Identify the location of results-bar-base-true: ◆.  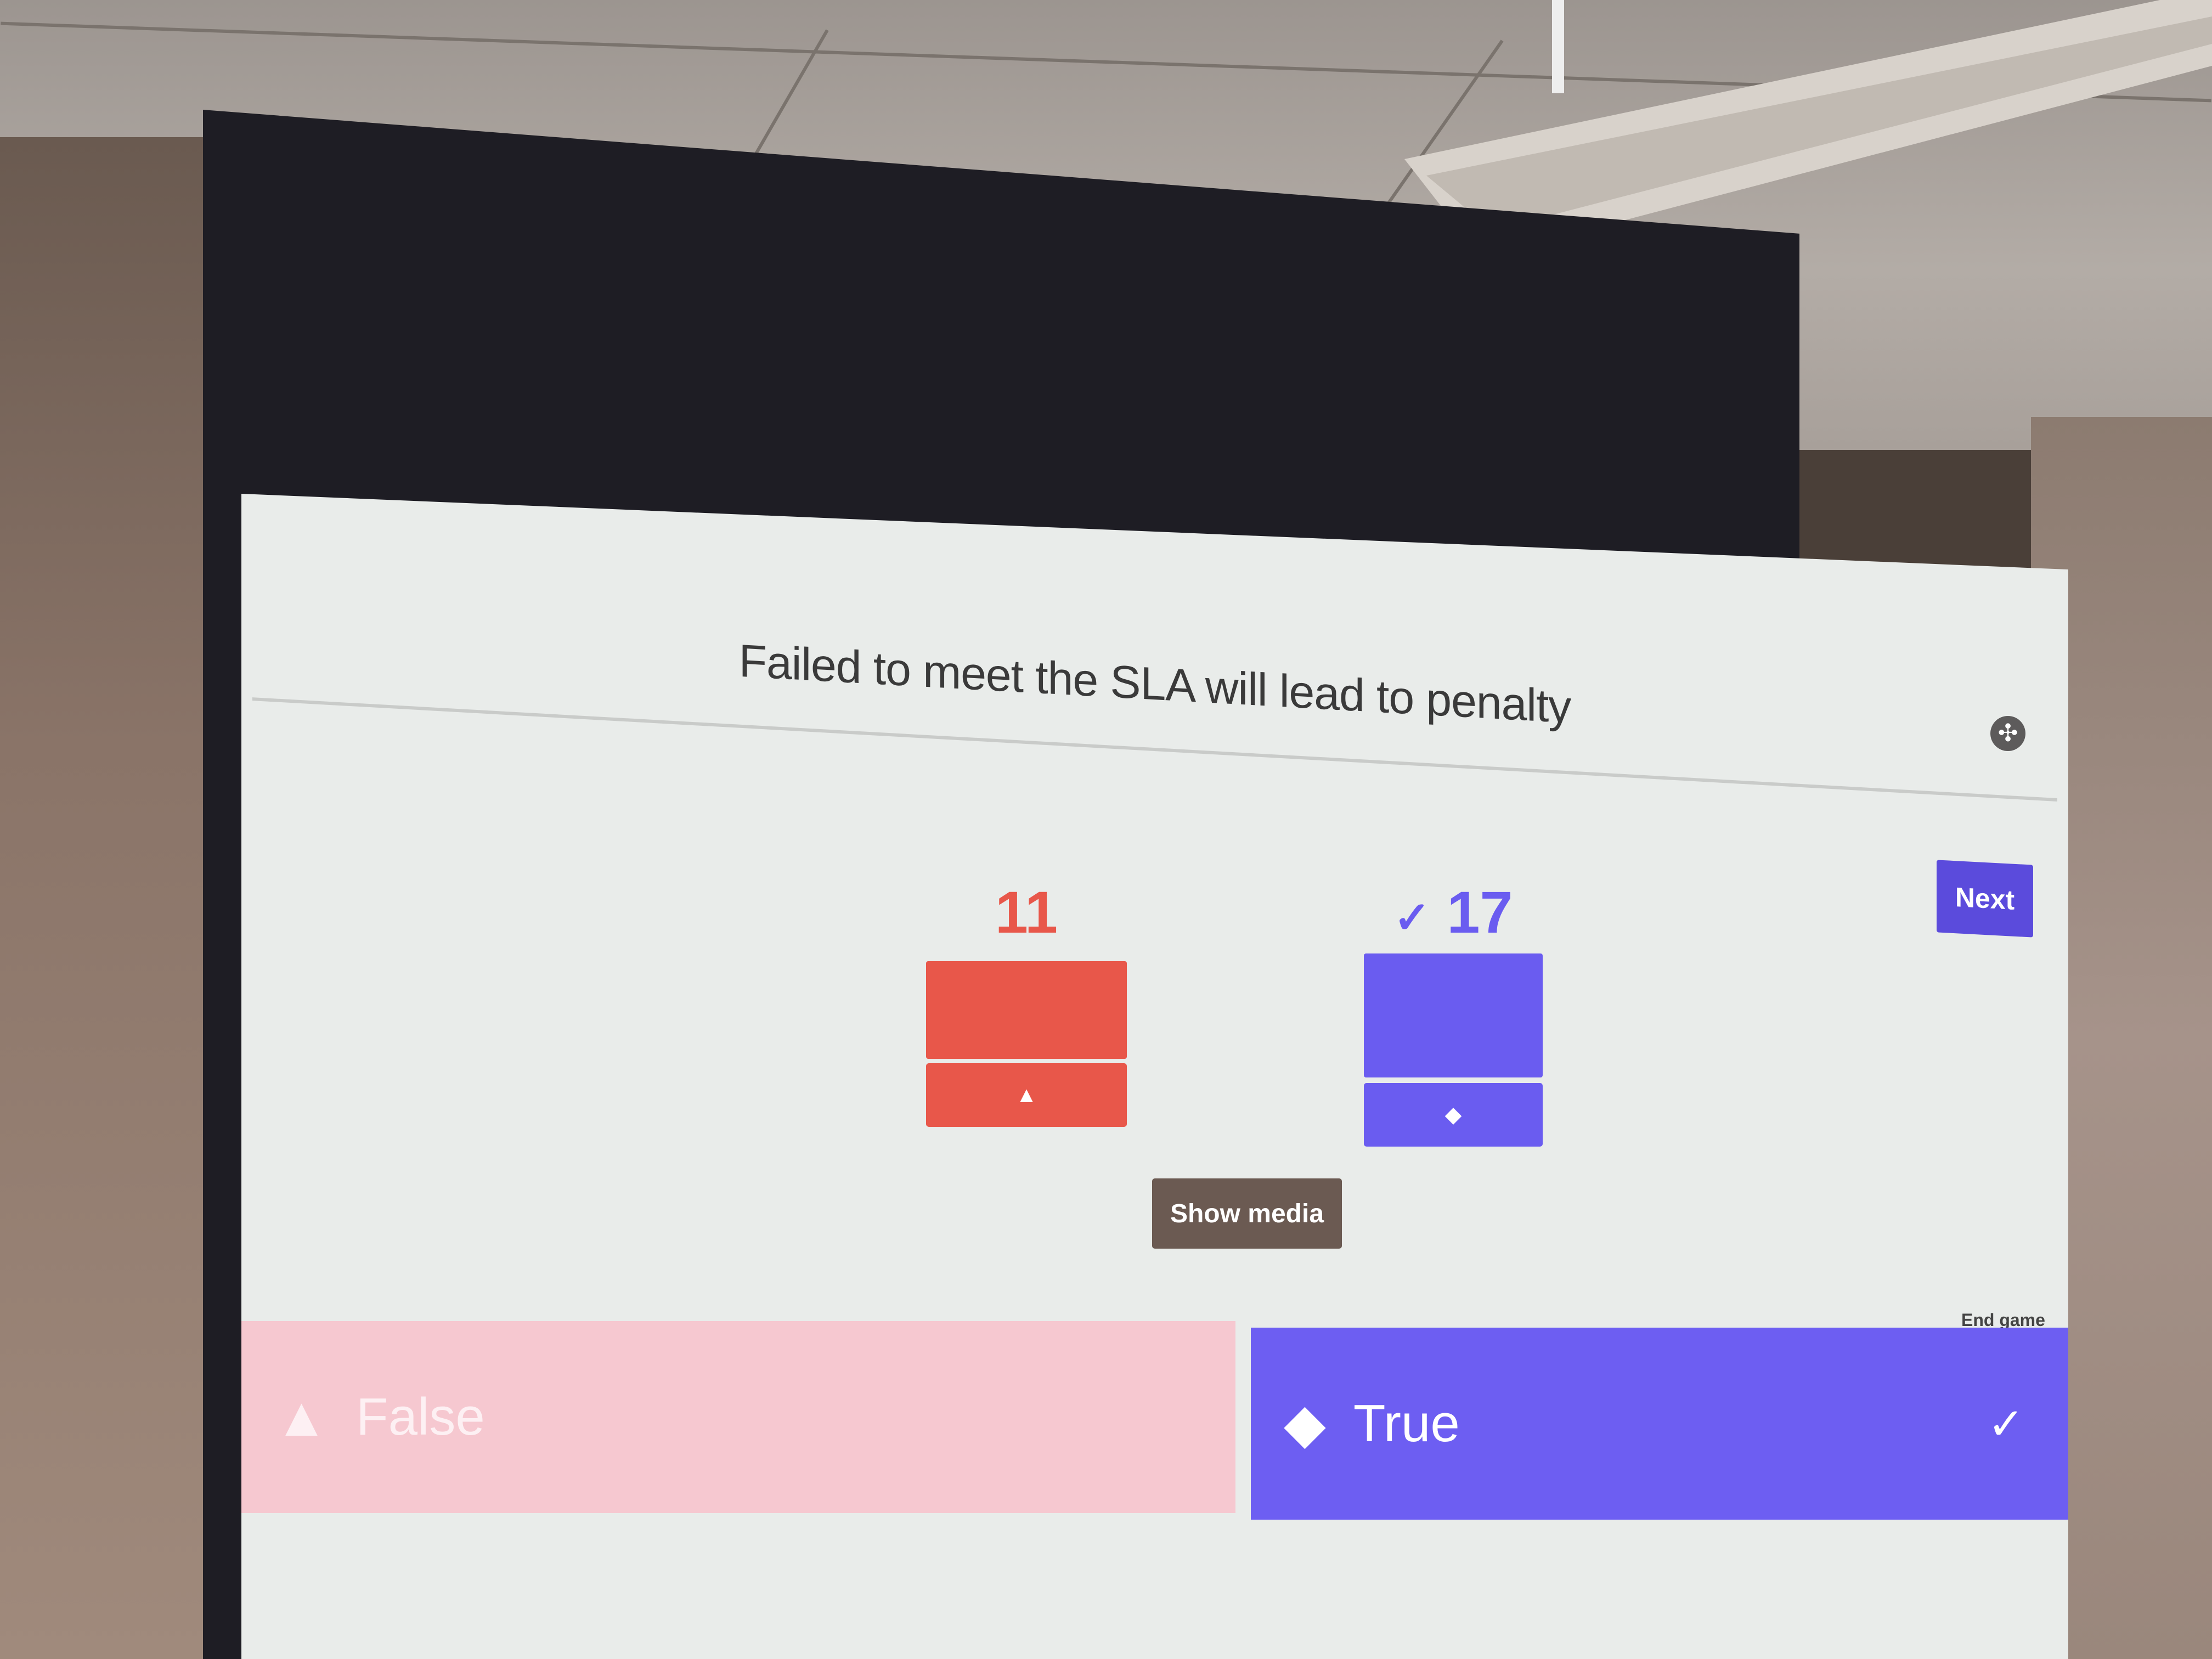
(1453, 1115).